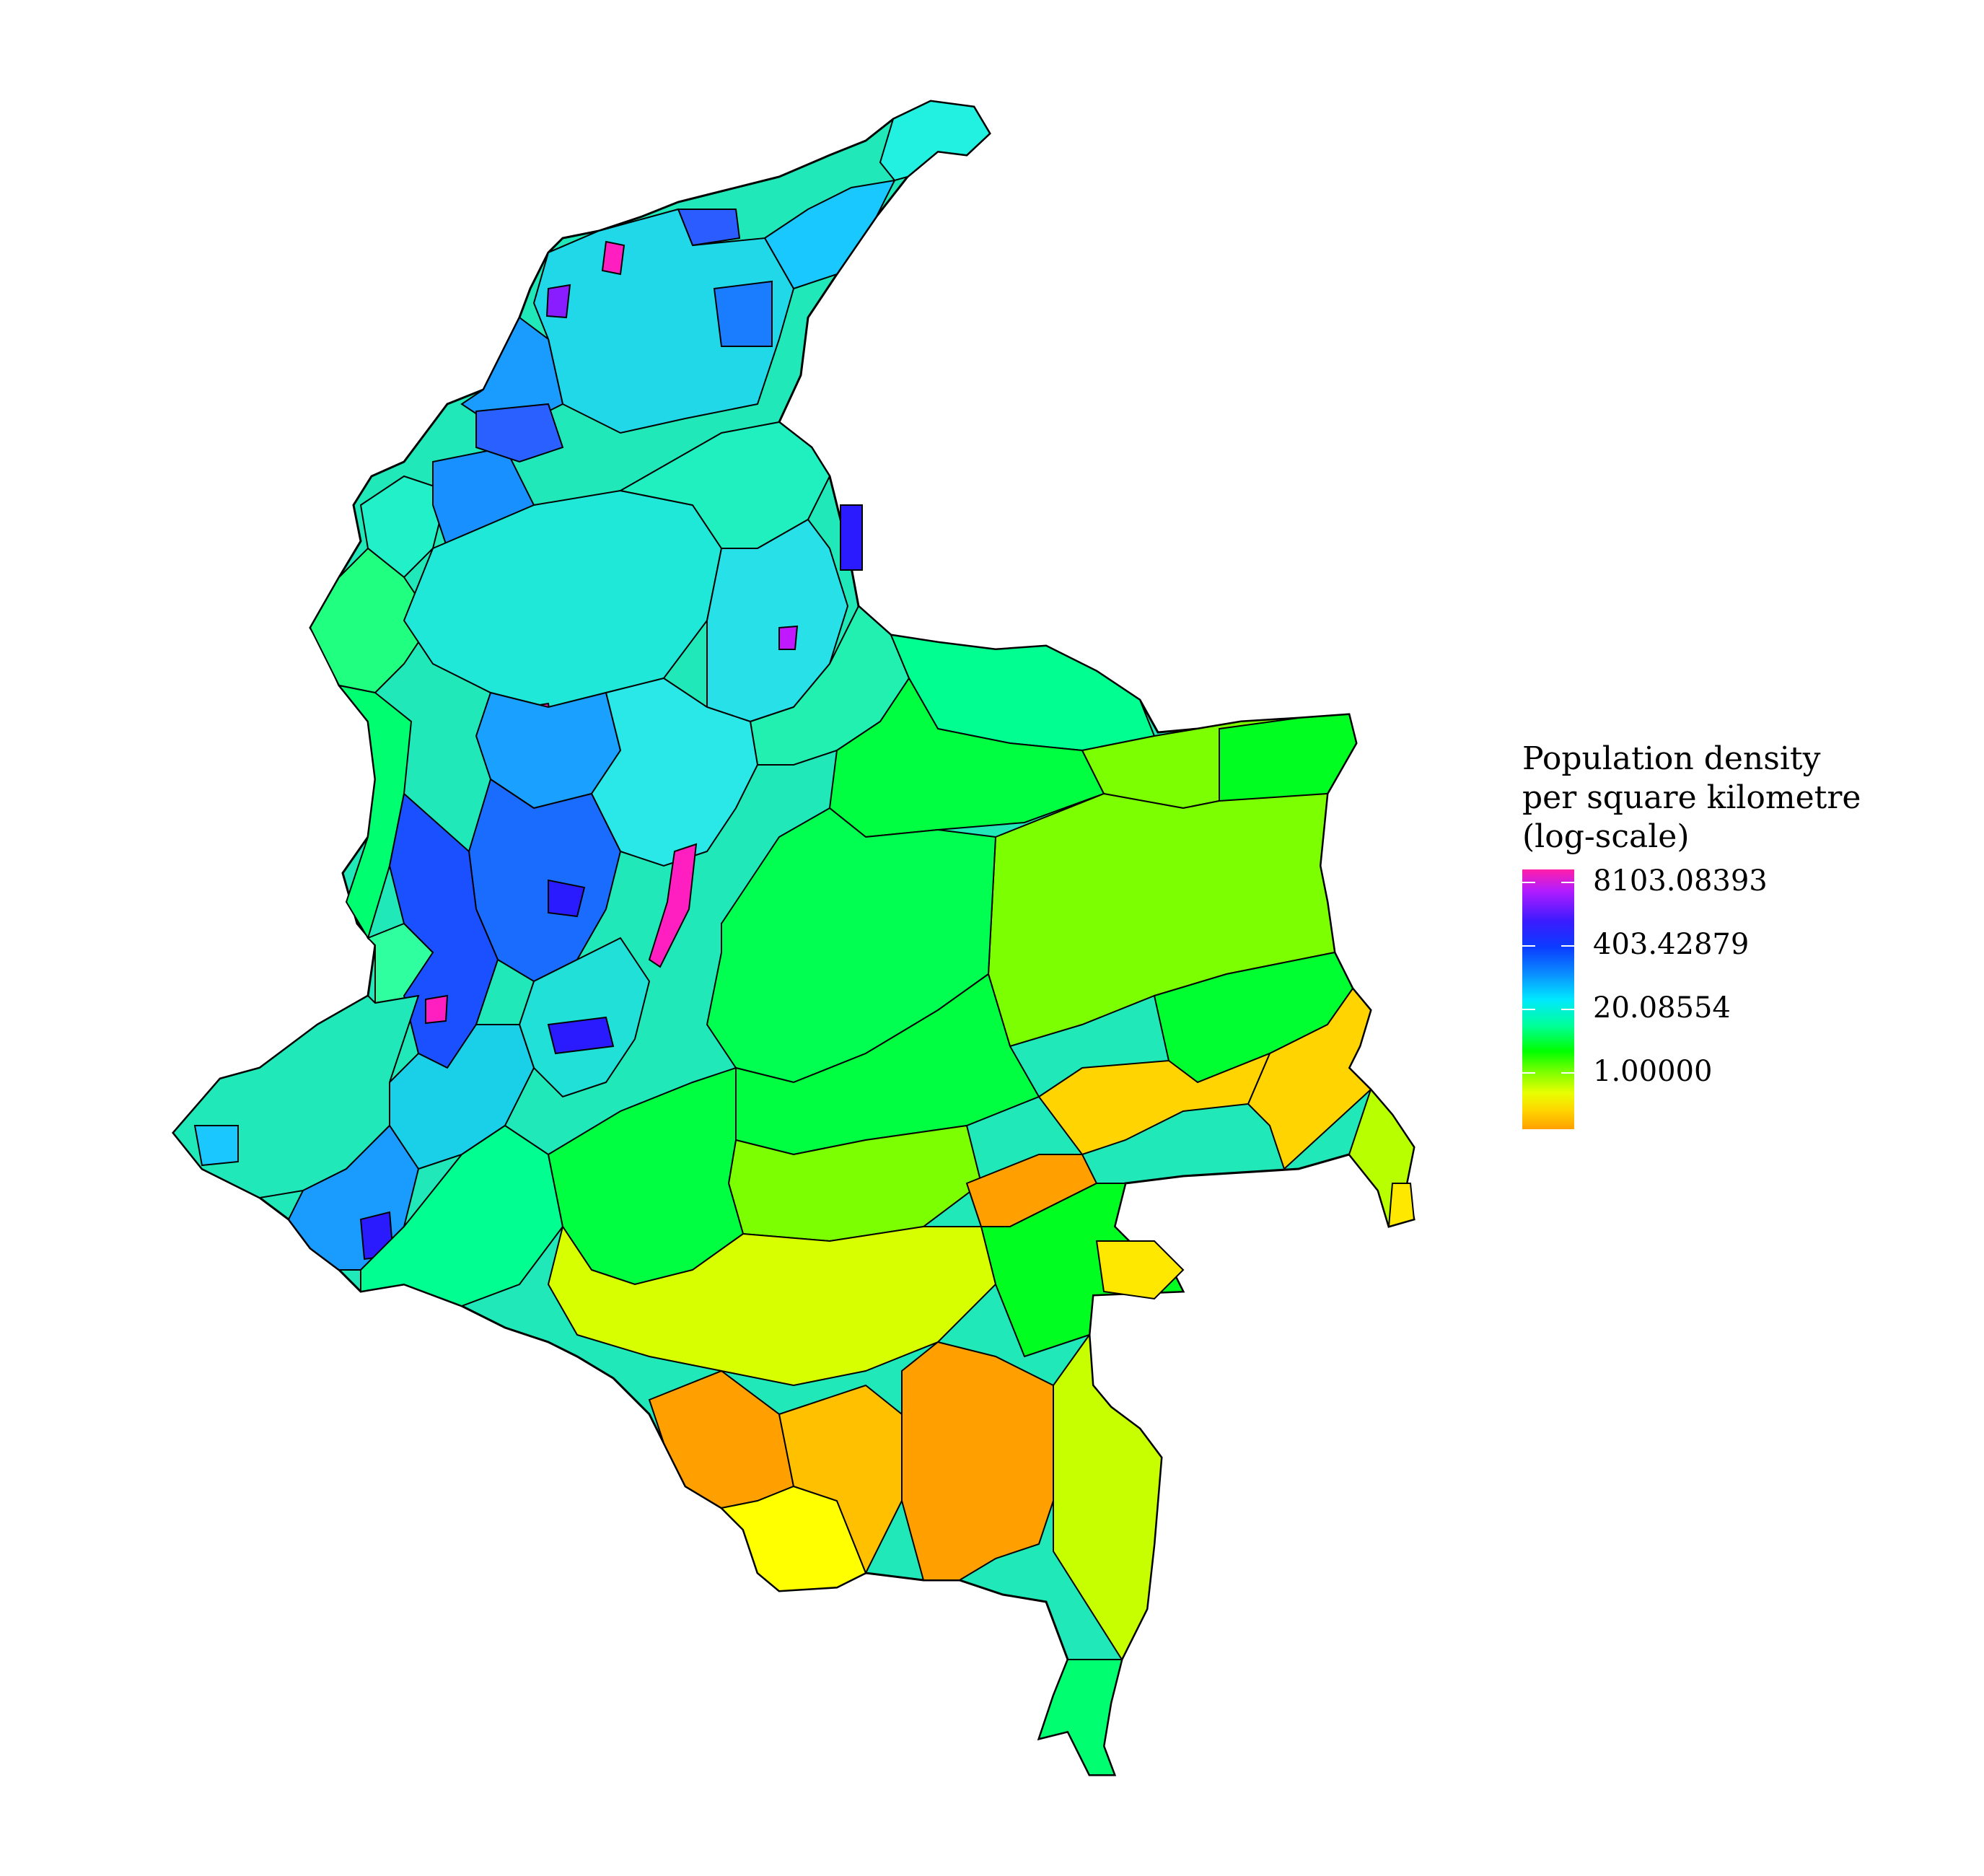  I want to click on region-caqueta-central, so click(772, 1305).